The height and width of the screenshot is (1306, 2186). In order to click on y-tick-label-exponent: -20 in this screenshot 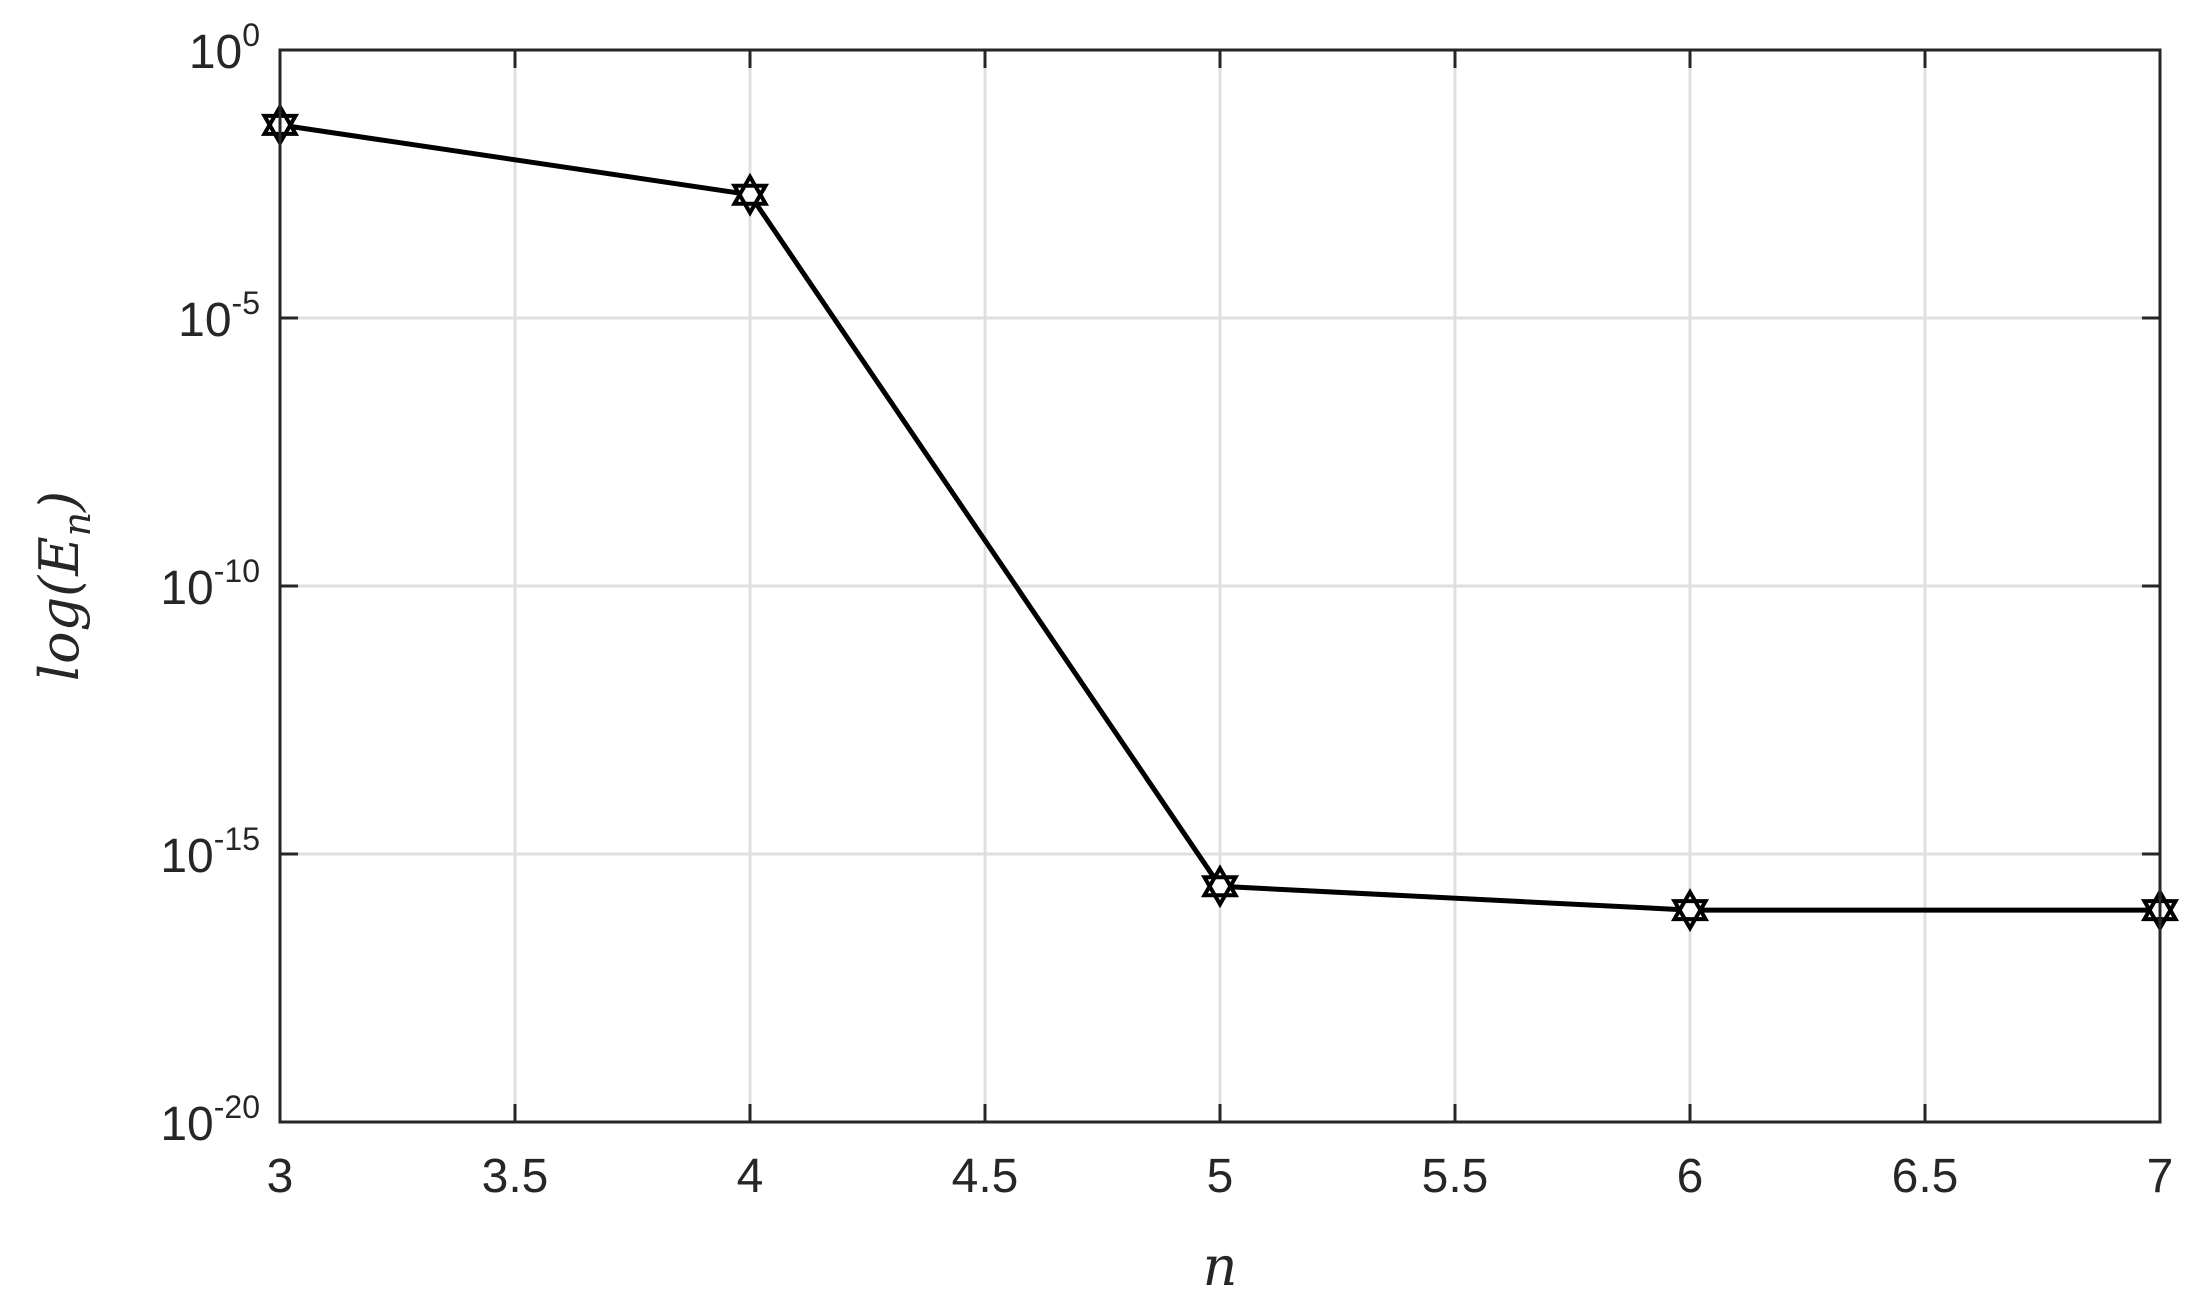, I will do `click(237, 1107)`.